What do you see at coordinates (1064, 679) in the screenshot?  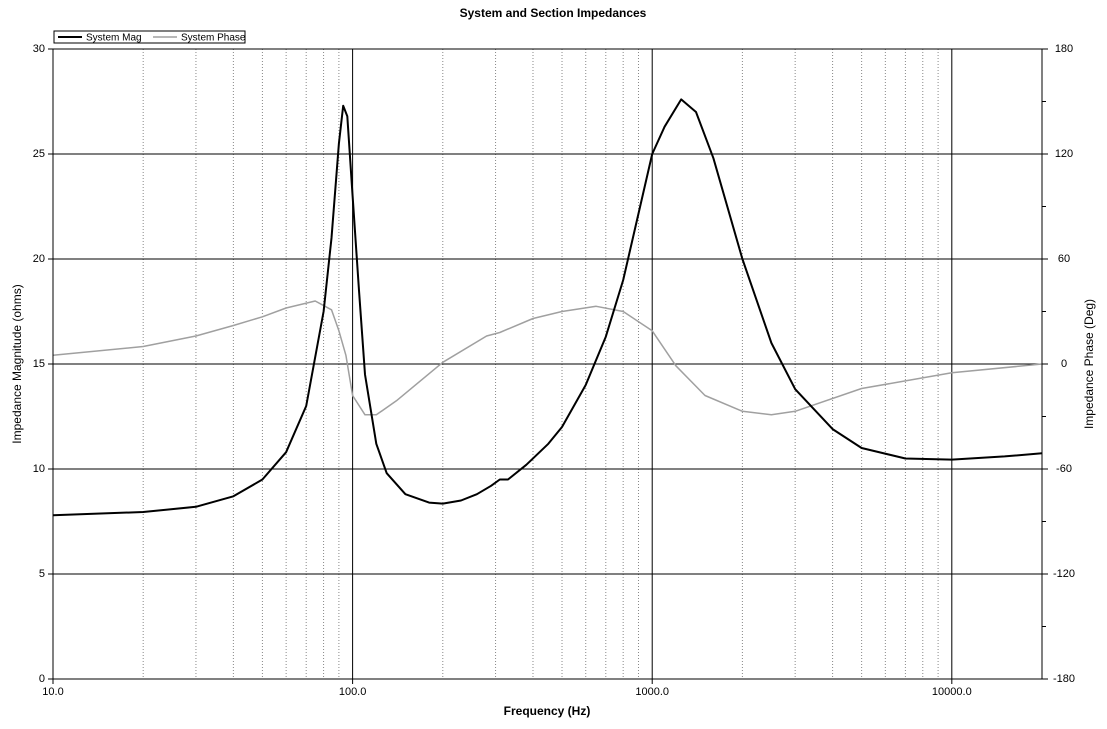 I see `y2-tick-label: -180` at bounding box center [1064, 679].